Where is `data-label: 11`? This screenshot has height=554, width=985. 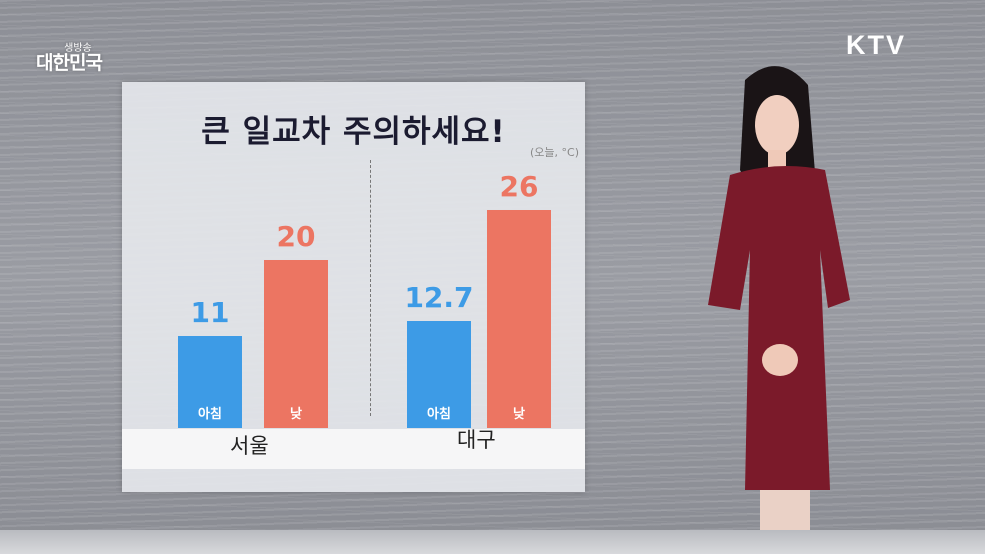
data-label: 11 is located at coordinates (210, 312).